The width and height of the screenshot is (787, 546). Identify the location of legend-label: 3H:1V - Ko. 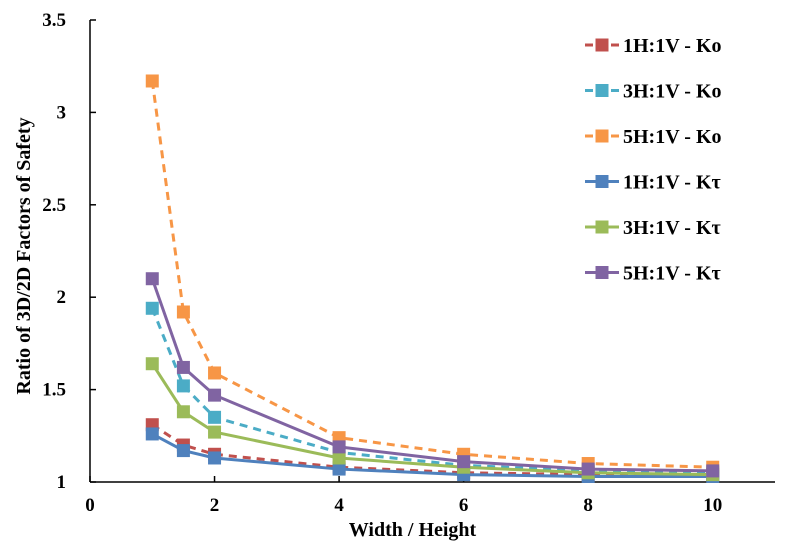
(672, 92).